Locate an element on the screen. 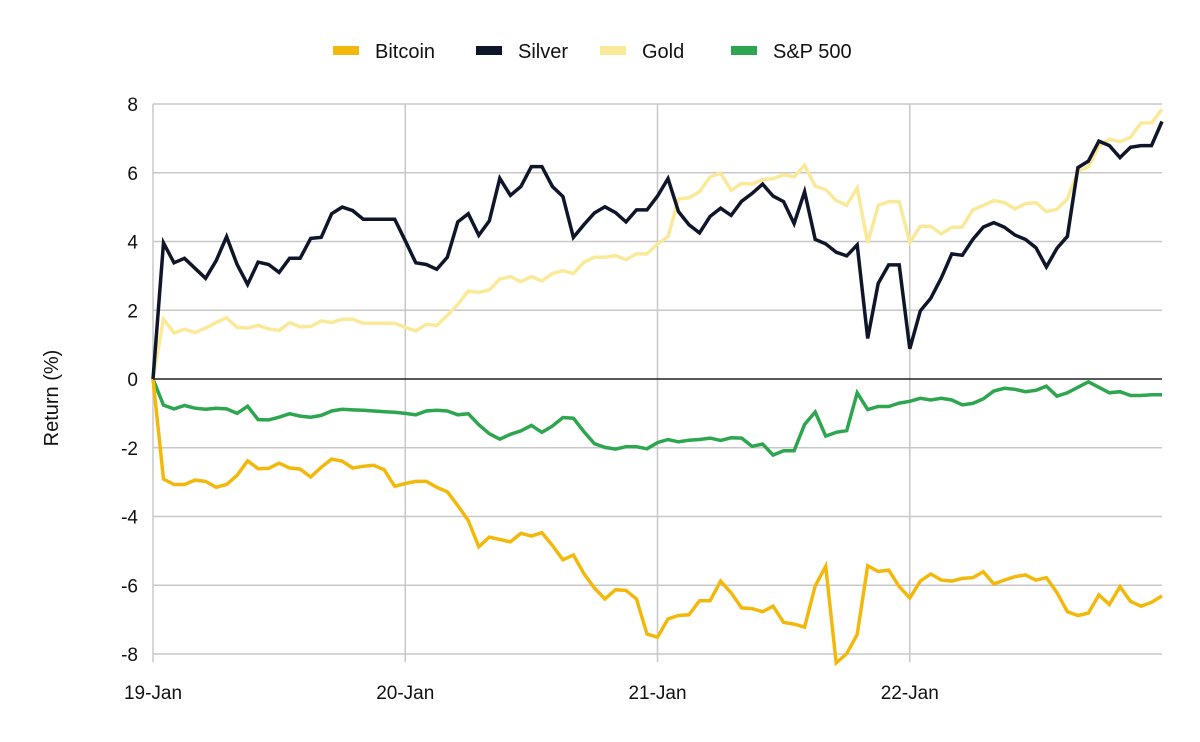  y-axis-title: Return (%) is located at coordinates (52, 398).